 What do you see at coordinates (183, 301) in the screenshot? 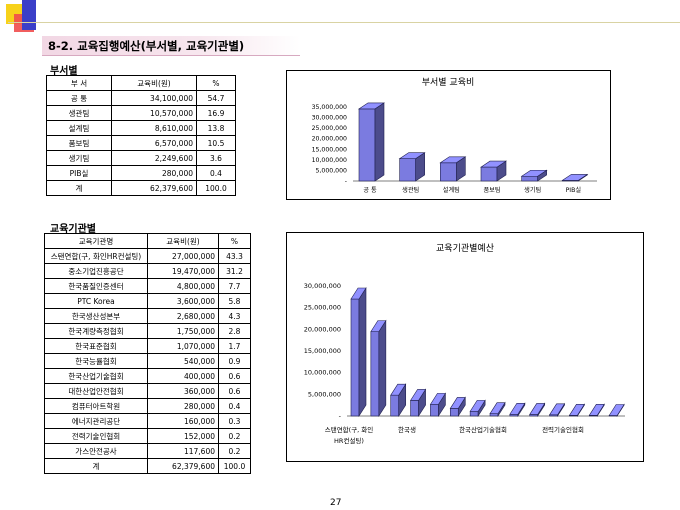
I see `inst-cost-cell: 3,600,000` at bounding box center [183, 301].